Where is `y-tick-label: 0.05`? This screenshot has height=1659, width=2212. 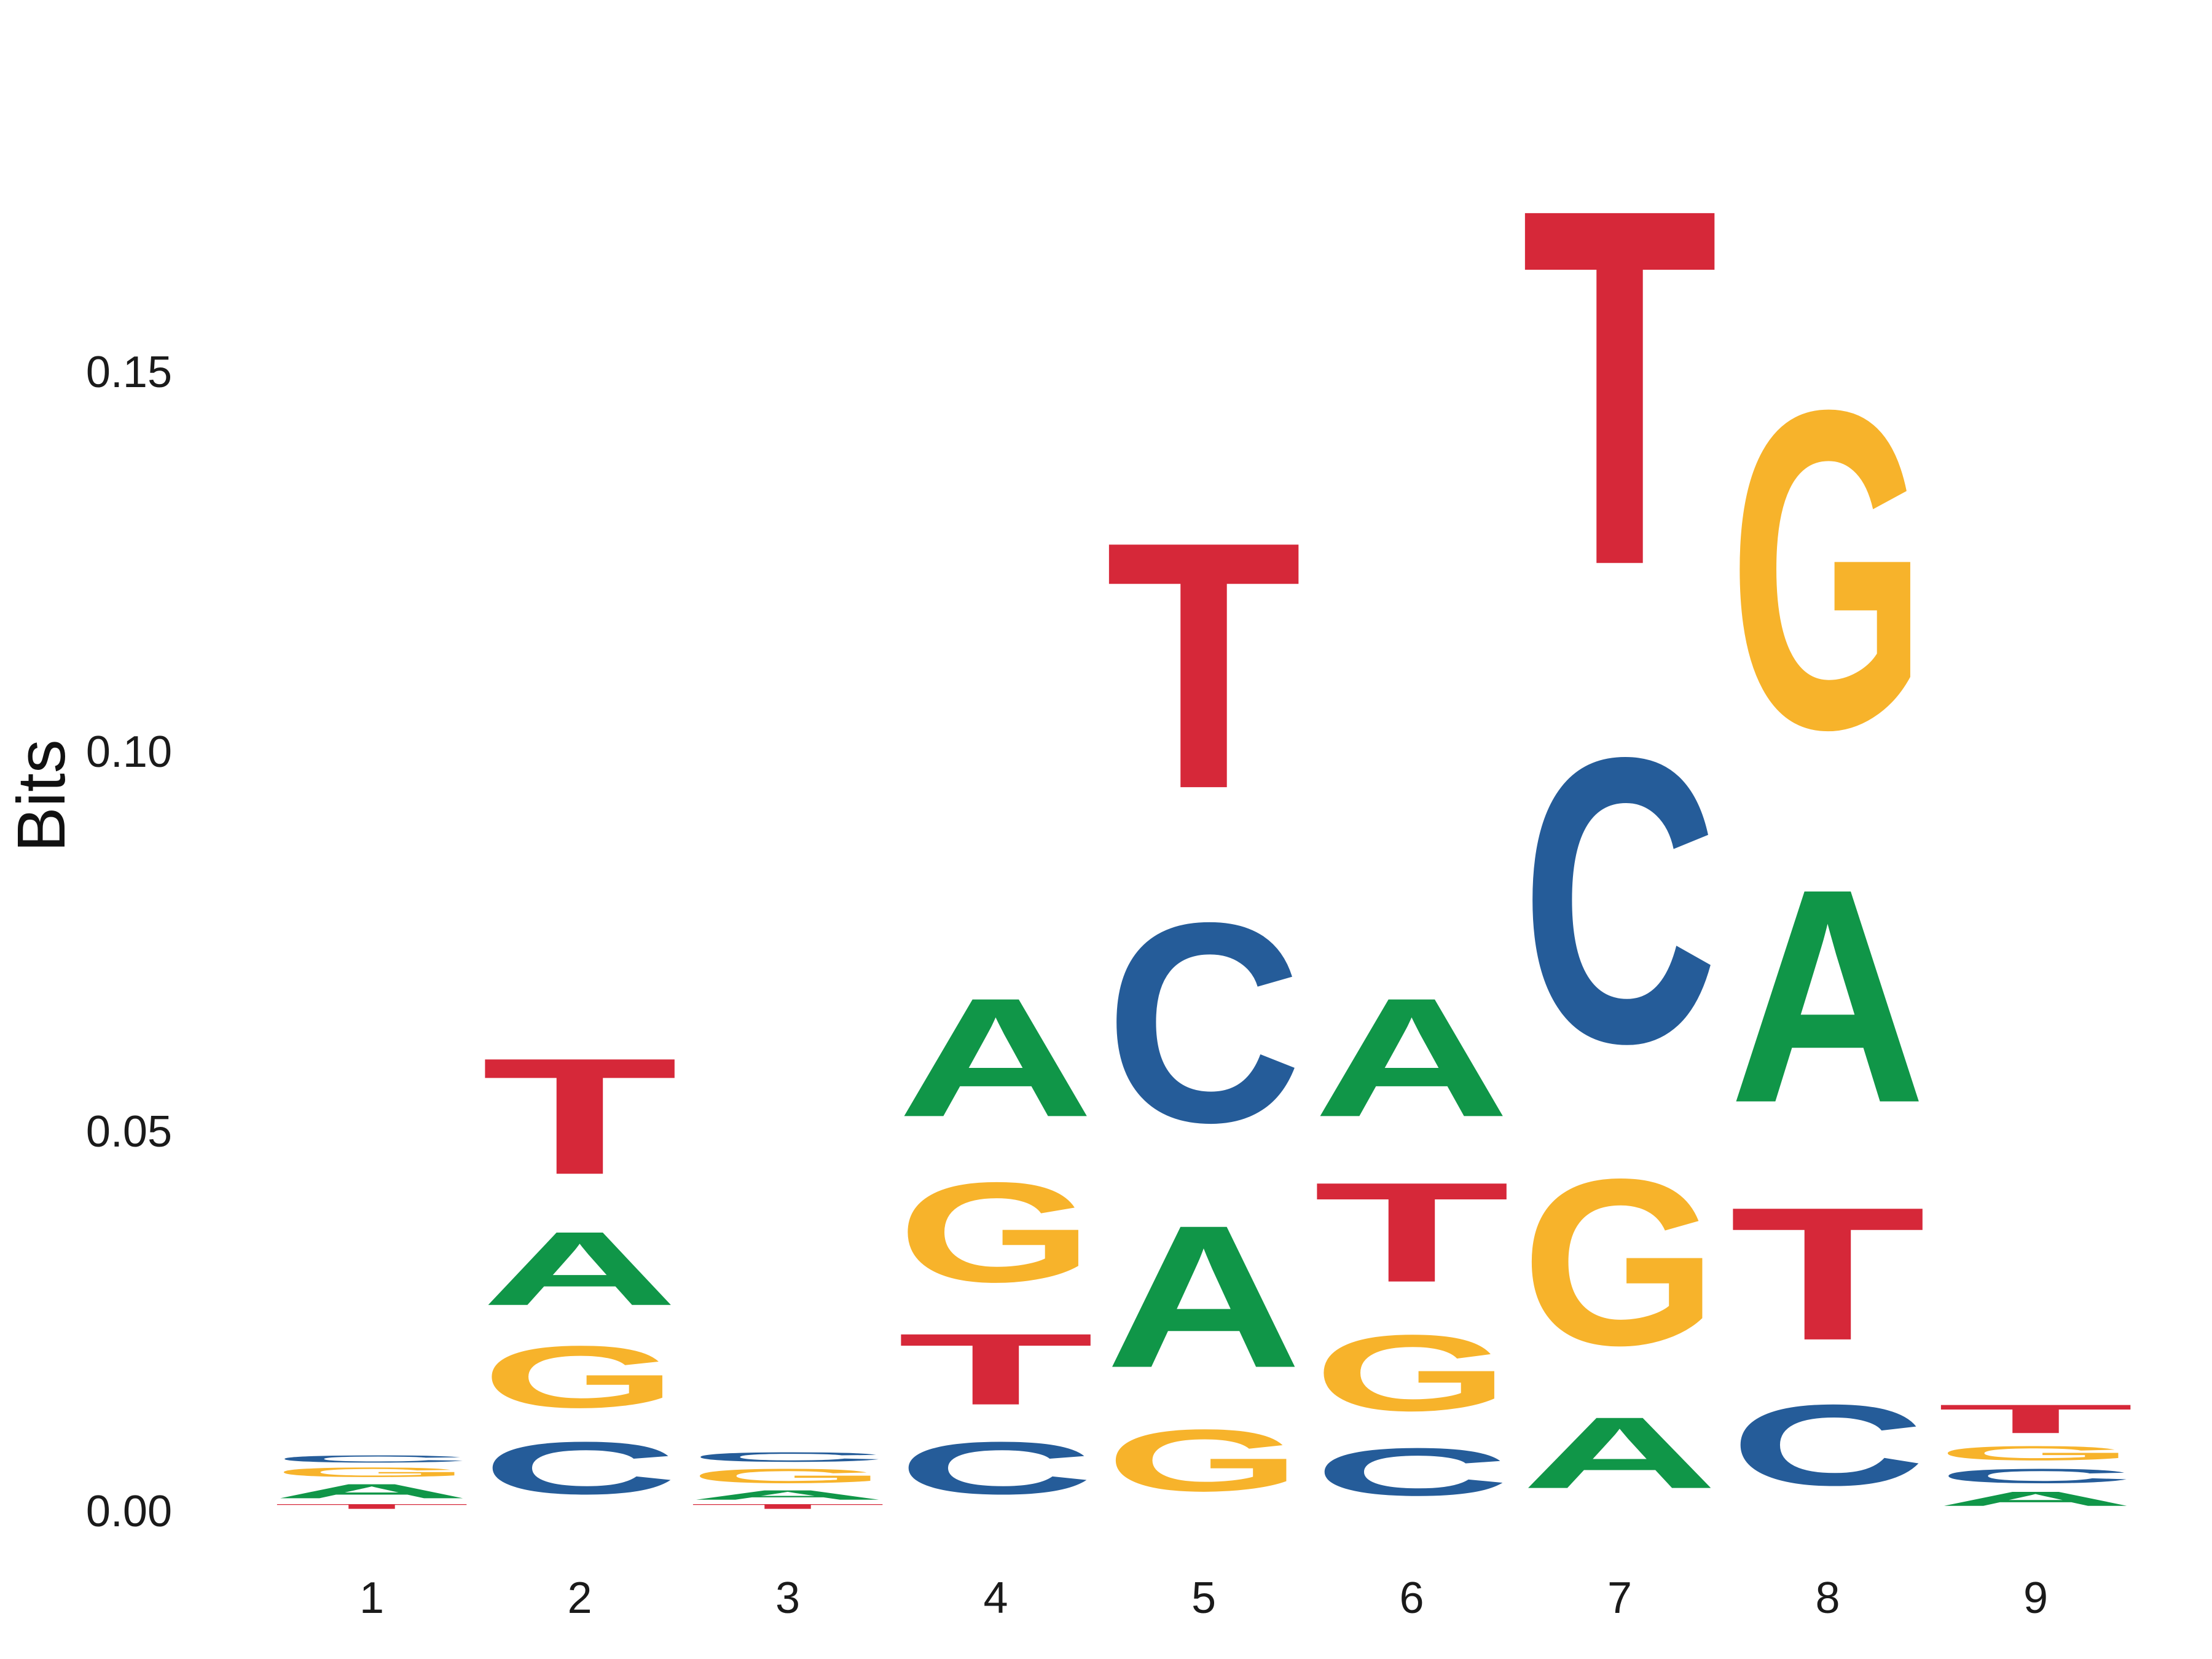
y-tick-label: 0.05 is located at coordinates (129, 1131).